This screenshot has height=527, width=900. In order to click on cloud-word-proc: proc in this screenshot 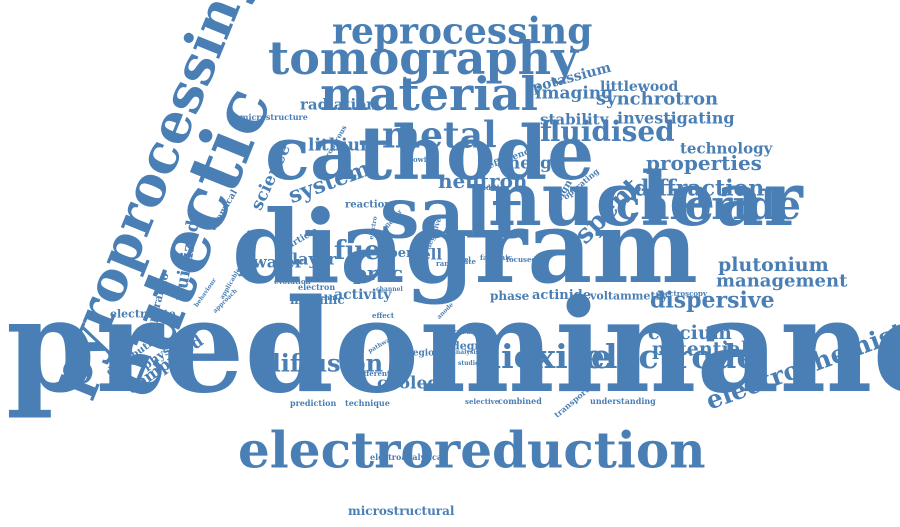, I will do `click(378, 273)`.